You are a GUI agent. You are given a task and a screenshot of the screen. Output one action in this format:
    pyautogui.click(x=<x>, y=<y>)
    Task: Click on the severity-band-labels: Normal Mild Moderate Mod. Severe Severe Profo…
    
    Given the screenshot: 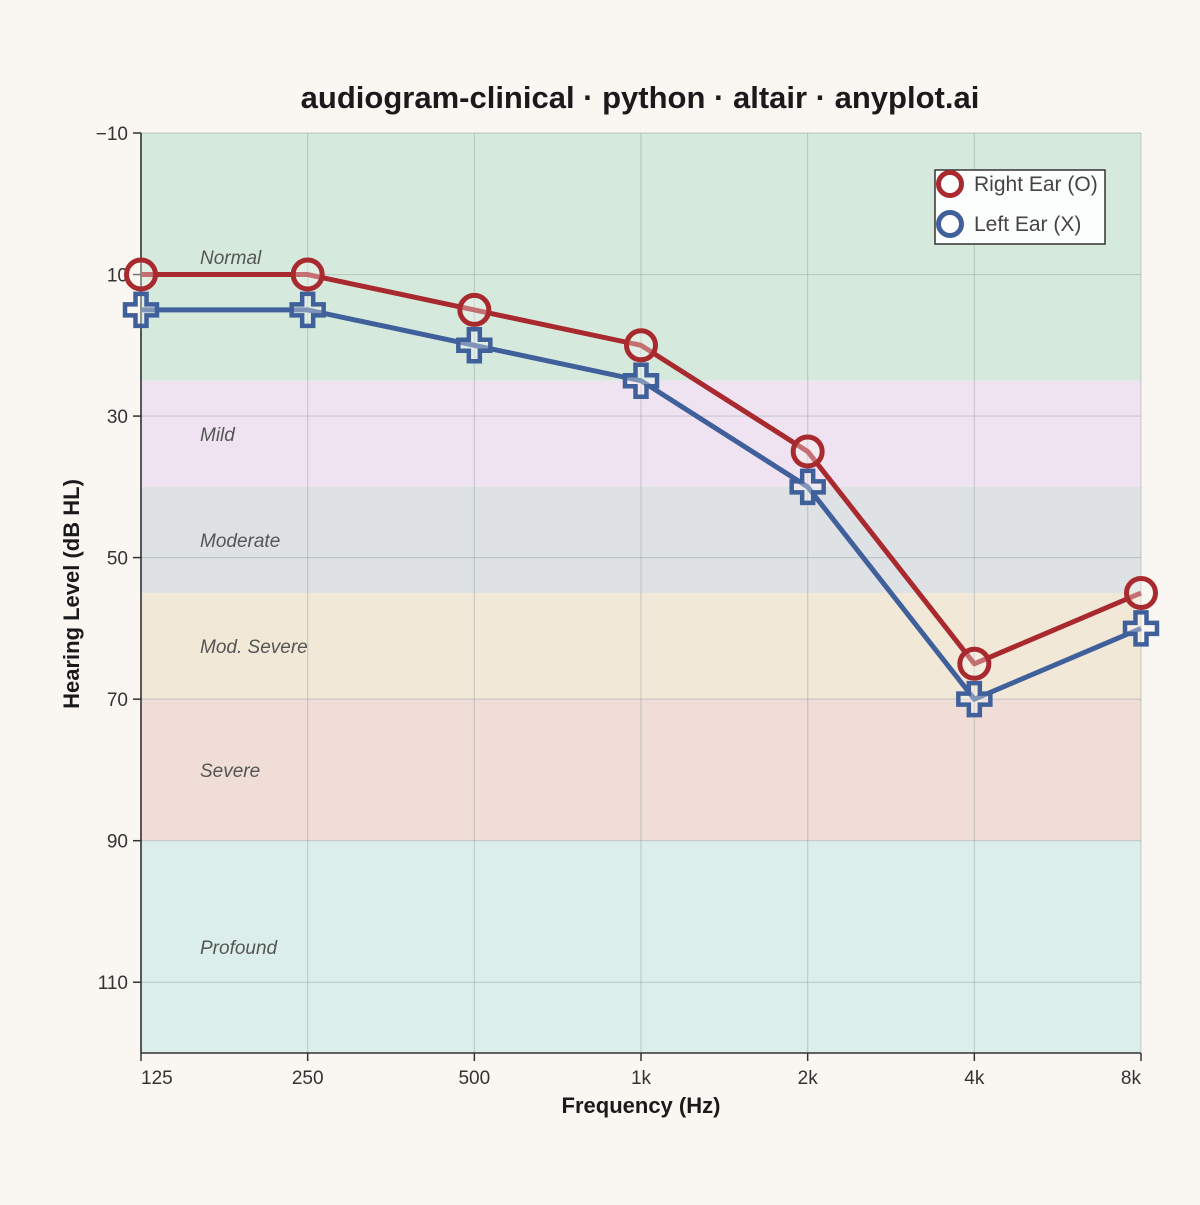 What is the action you would take?
    pyautogui.click(x=254, y=603)
    